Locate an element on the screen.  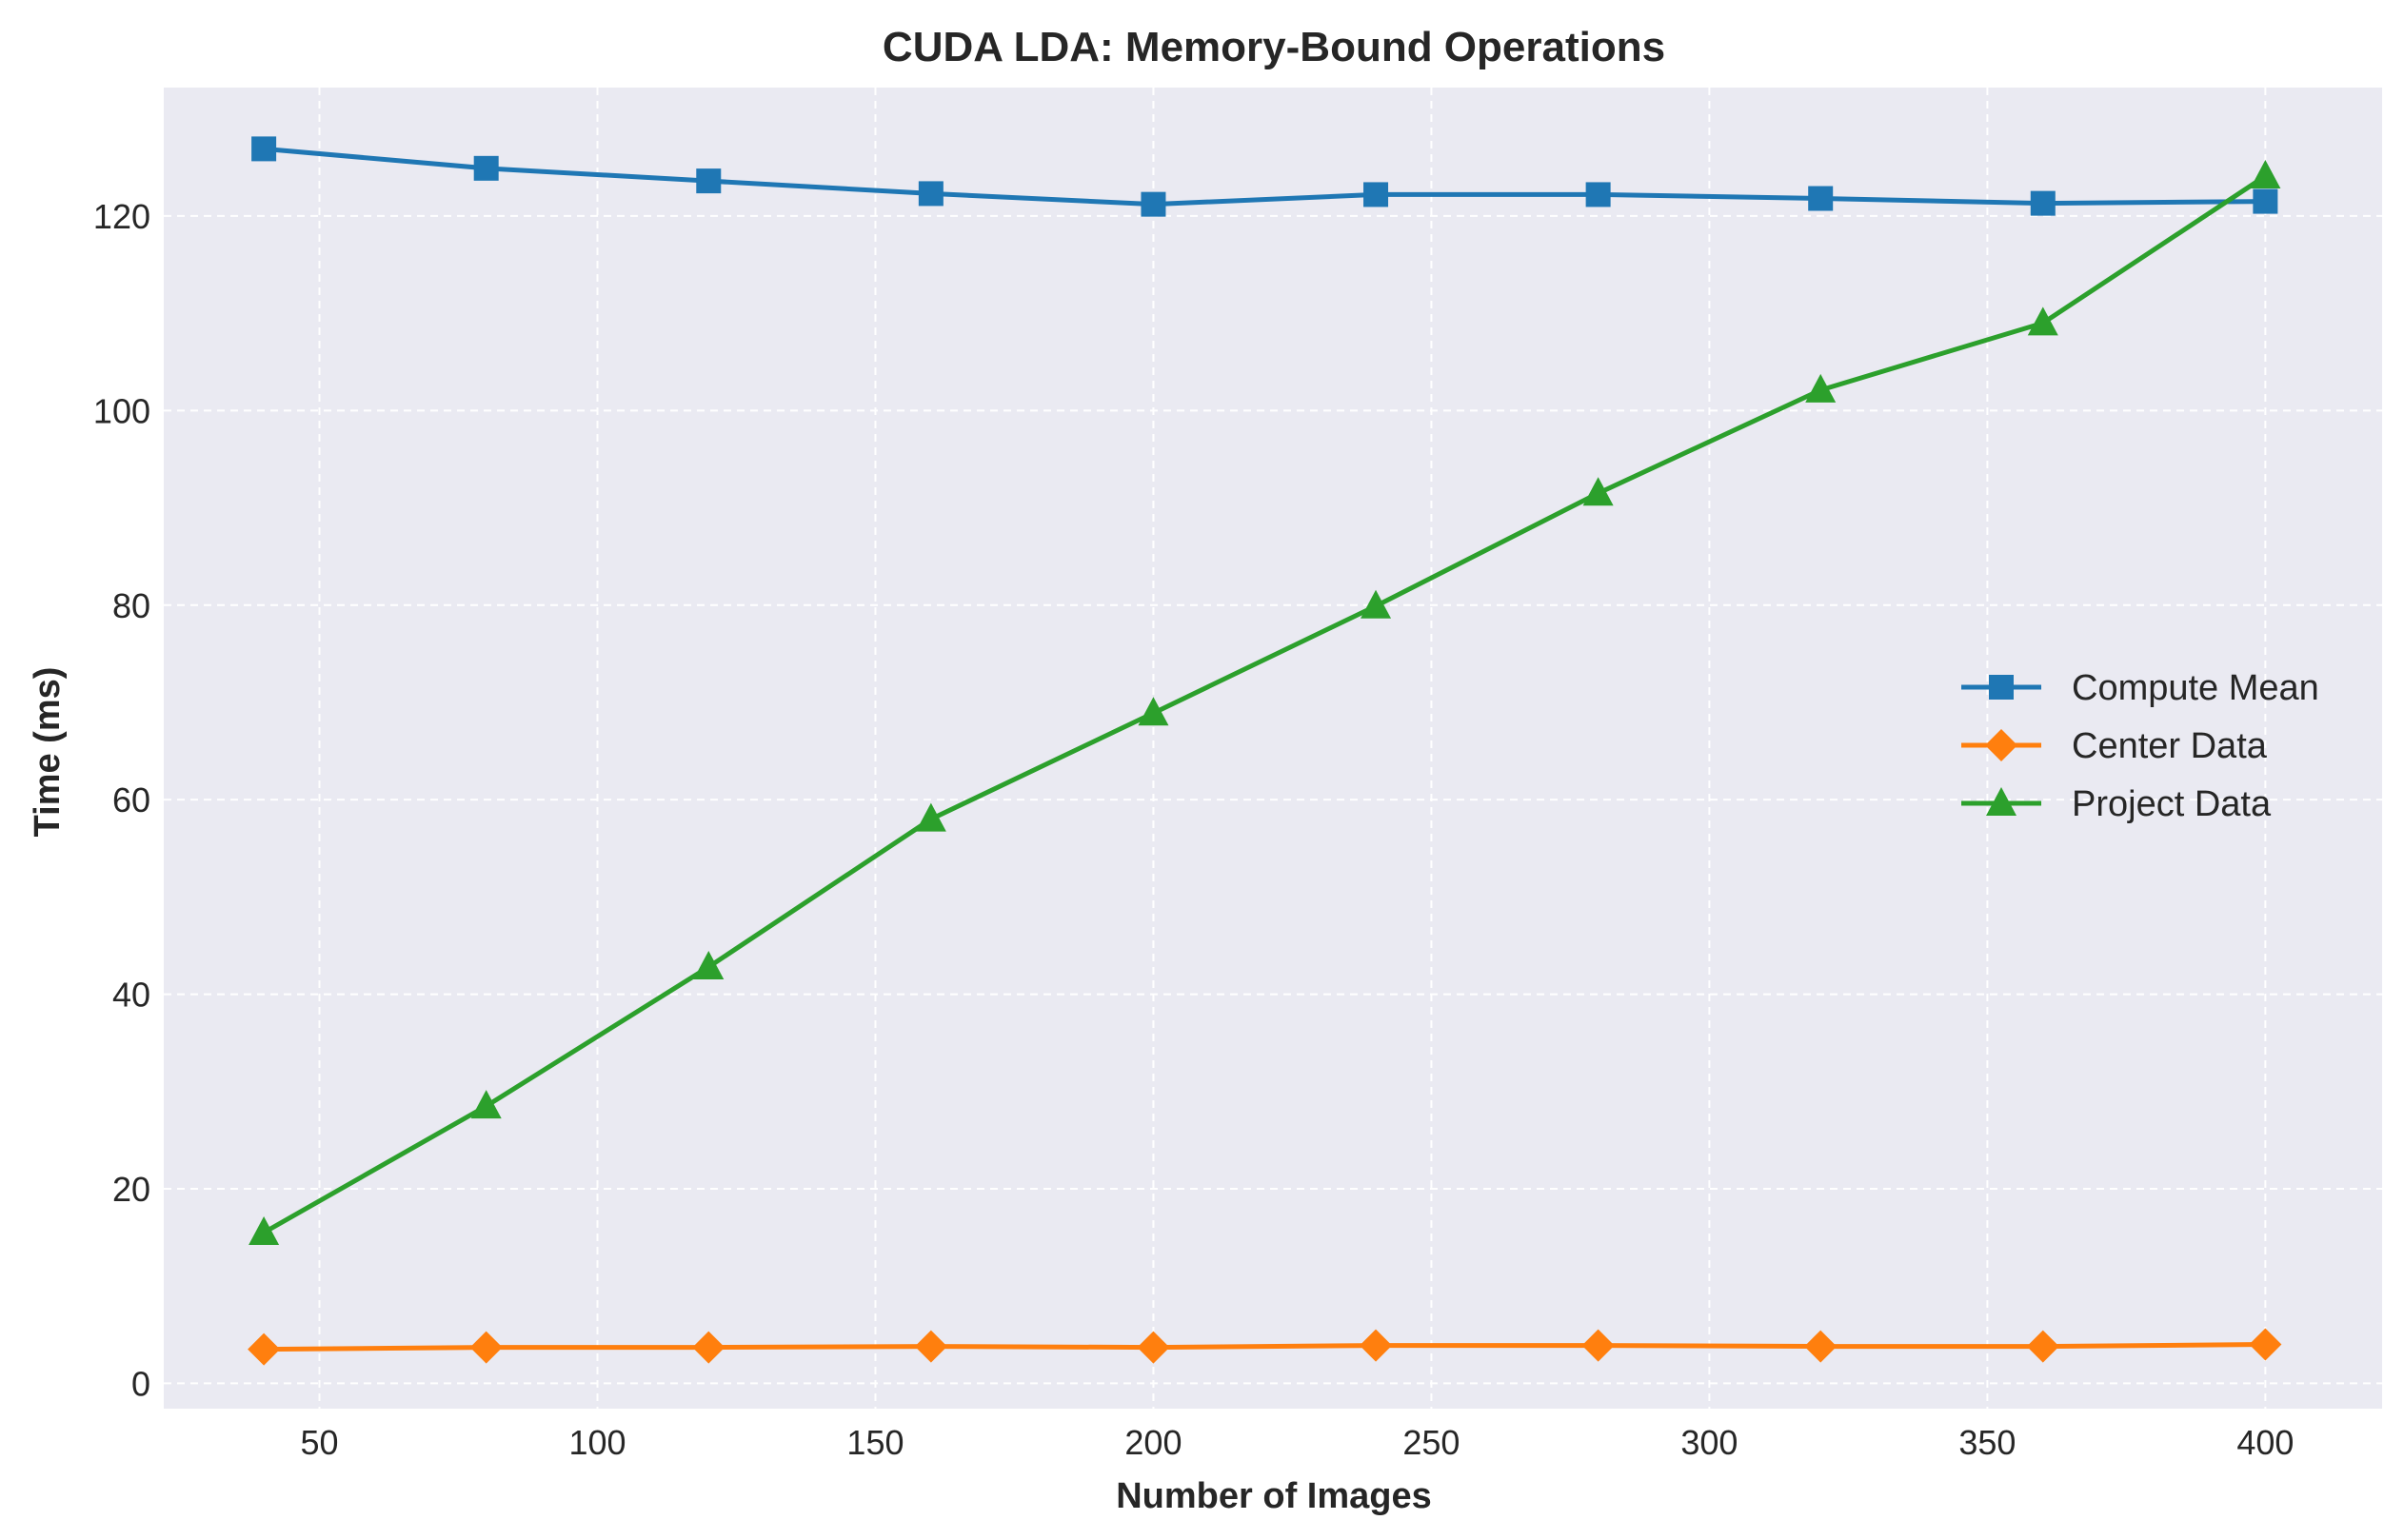
legend-item: Project Data is located at coordinates (2116, 804).